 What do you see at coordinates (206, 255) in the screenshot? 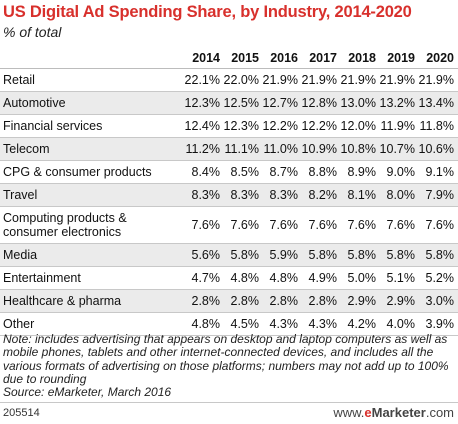
I see `cell-value: 5.6%` at bounding box center [206, 255].